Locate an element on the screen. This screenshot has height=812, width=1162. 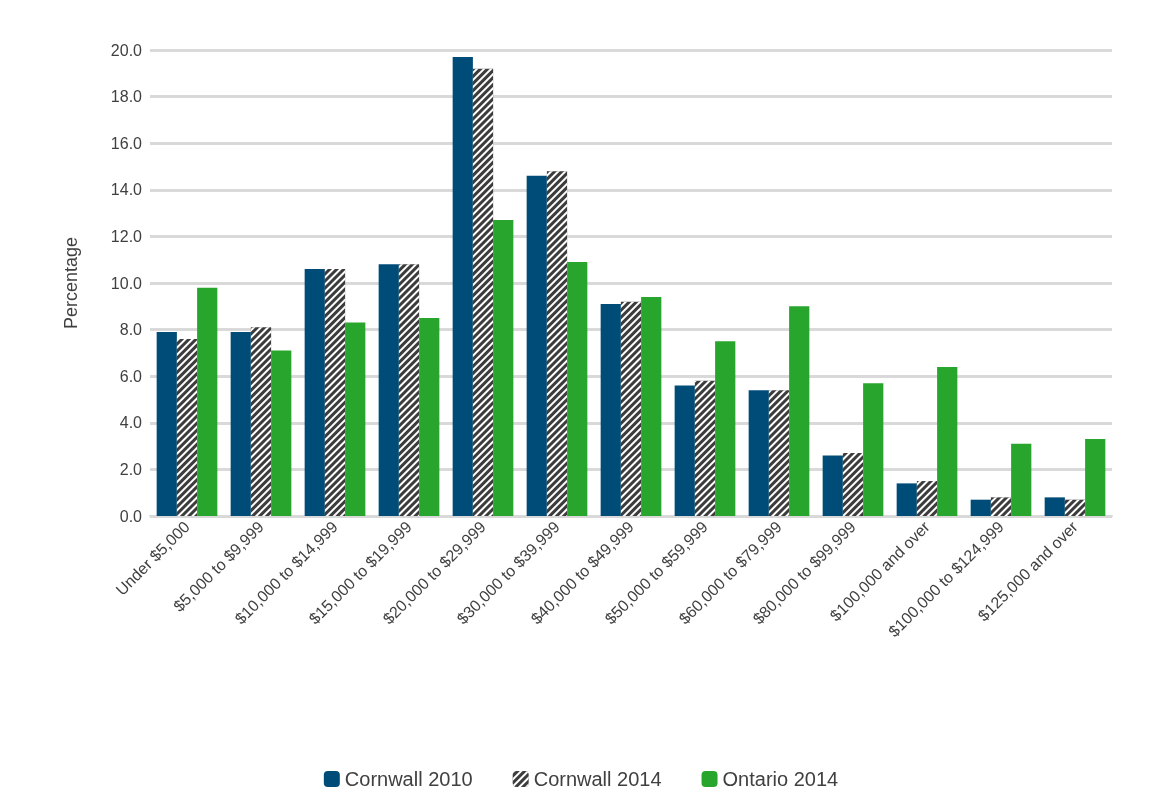
y-tick-label: 18.0 is located at coordinates (126, 97).